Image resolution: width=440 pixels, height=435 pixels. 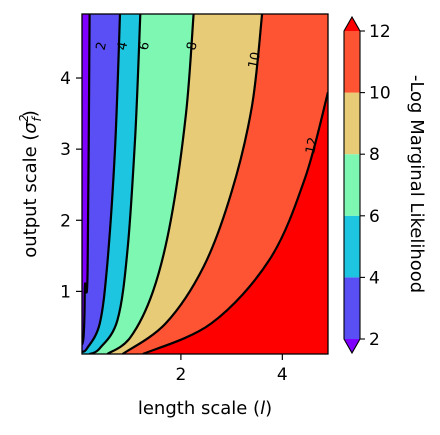 I want to click on x-tick-label: 2, so click(x=180, y=375).